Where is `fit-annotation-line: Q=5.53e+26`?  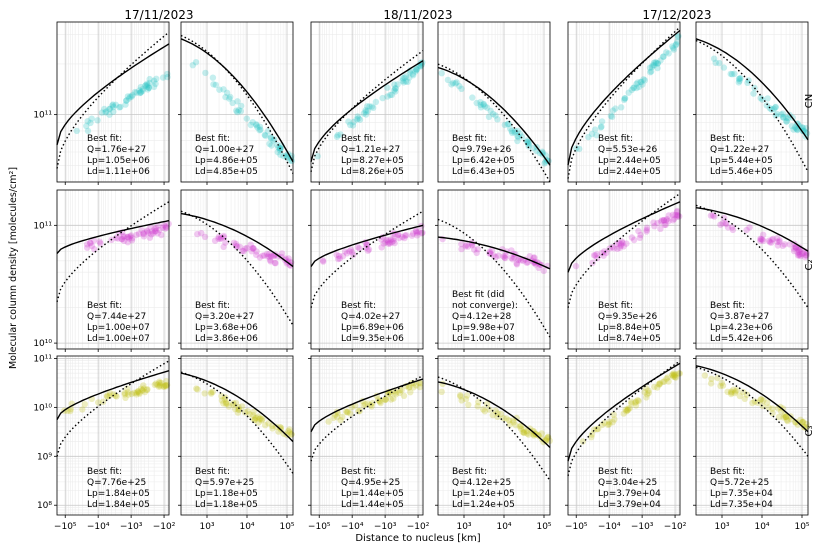 fit-annotation-line: Q=5.53e+26 is located at coordinates (627, 150).